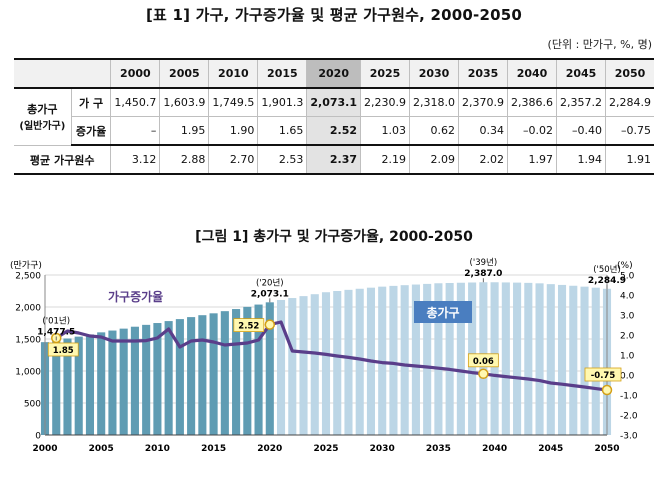 This screenshot has width=668, height=479. Describe the element at coordinates (334, 237) in the screenshot. I see `chart-title: [그림 1] 총가구 및 가구증가율, 2000-2050` at that location.